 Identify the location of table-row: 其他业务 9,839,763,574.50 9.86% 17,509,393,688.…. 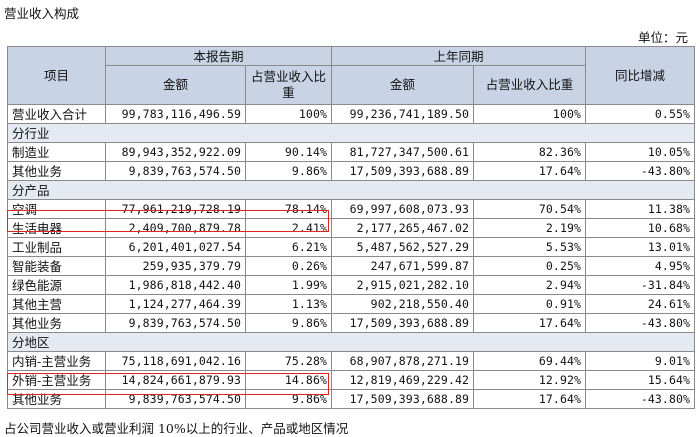
(351, 399).